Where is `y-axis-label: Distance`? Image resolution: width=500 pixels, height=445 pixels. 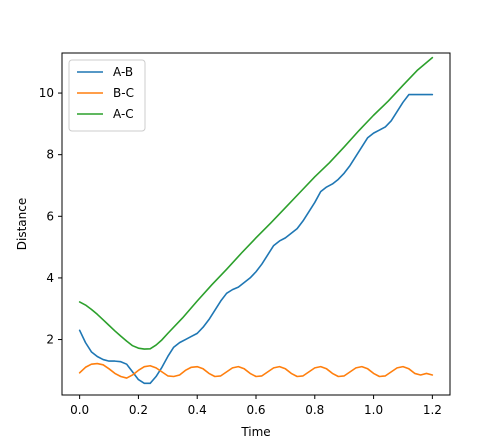 y-axis-label: Distance is located at coordinates (22, 224).